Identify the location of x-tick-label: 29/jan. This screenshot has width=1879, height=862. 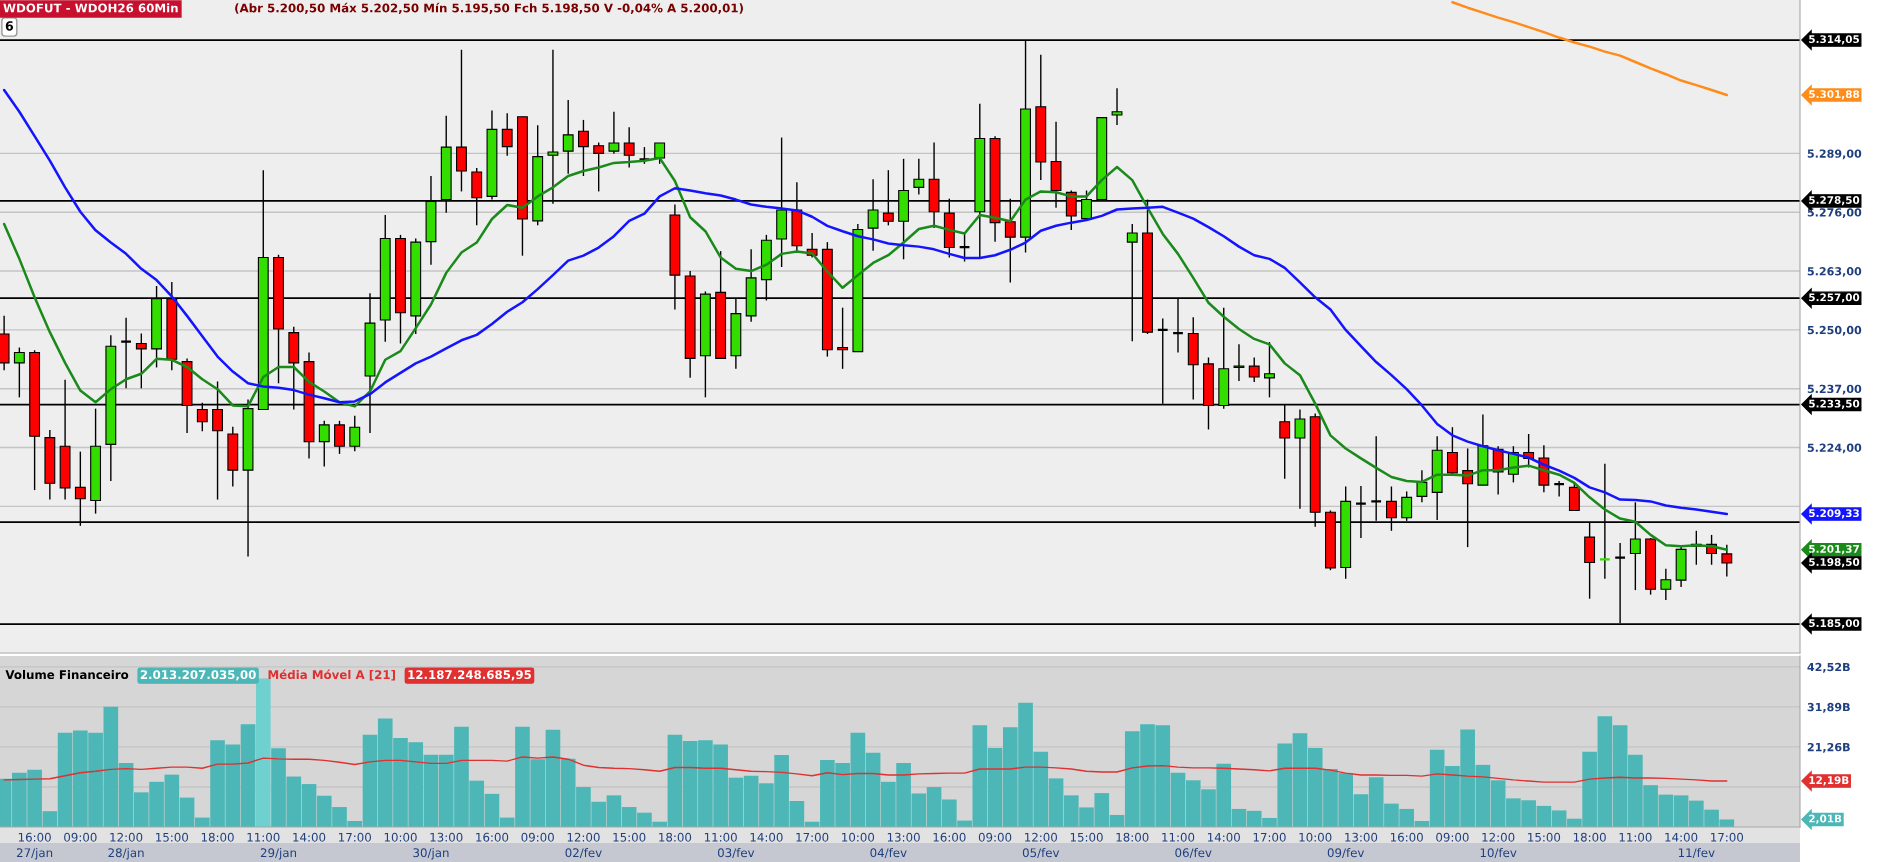
(278, 854).